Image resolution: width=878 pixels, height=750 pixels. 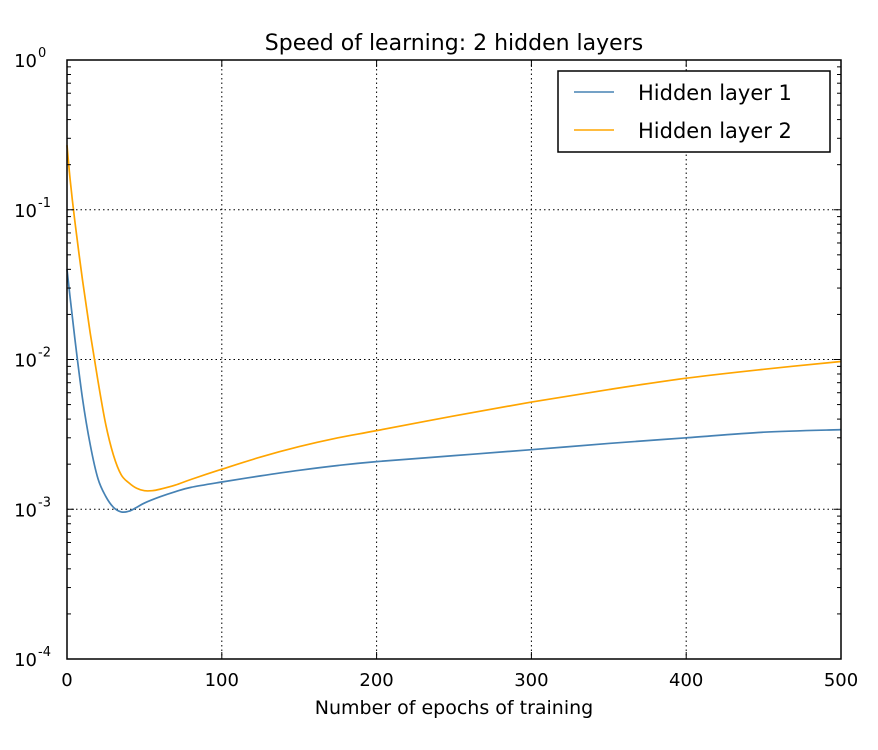 I want to click on x-axis-label: Number of epochs of training, so click(x=454, y=708).